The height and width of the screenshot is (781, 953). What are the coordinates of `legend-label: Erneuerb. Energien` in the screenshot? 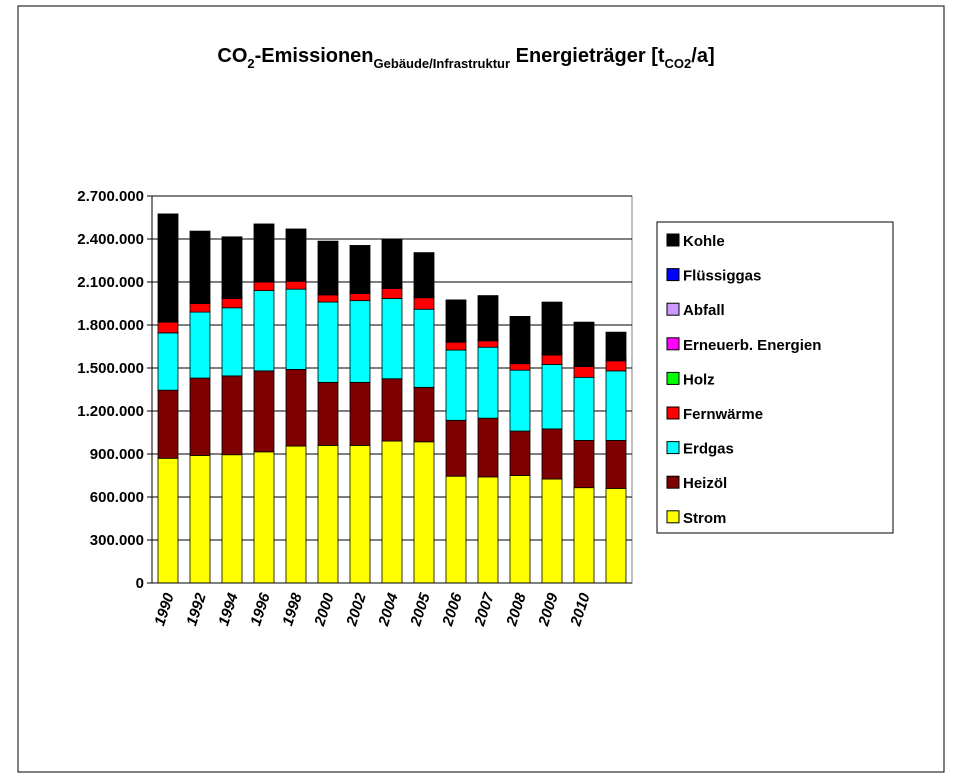 It's located at (752, 345).